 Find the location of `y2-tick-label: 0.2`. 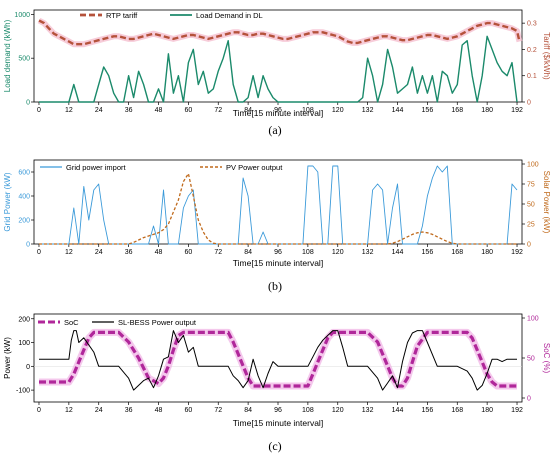

y2-tick-label: 0.2 is located at coordinates (532, 50).